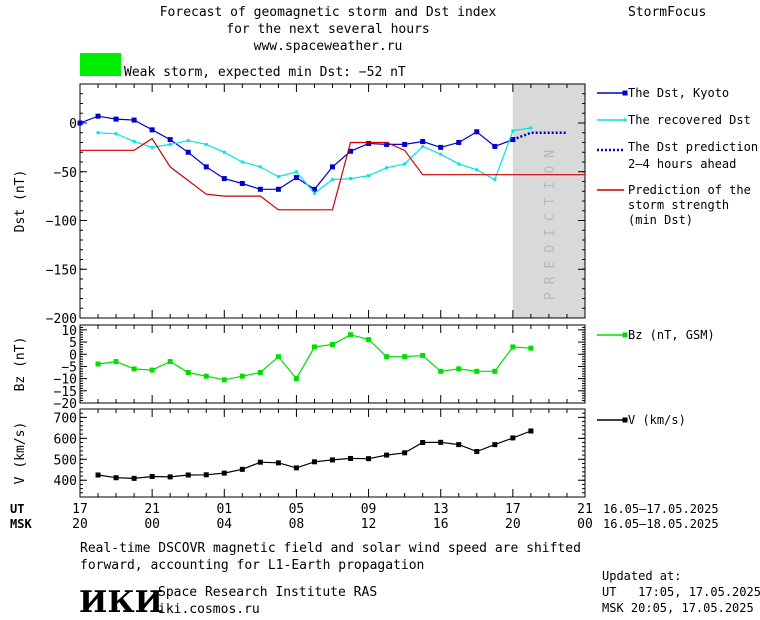  Describe the element at coordinates (657, 420) in the screenshot. I see `legend-v-label: V (km/s)` at that location.